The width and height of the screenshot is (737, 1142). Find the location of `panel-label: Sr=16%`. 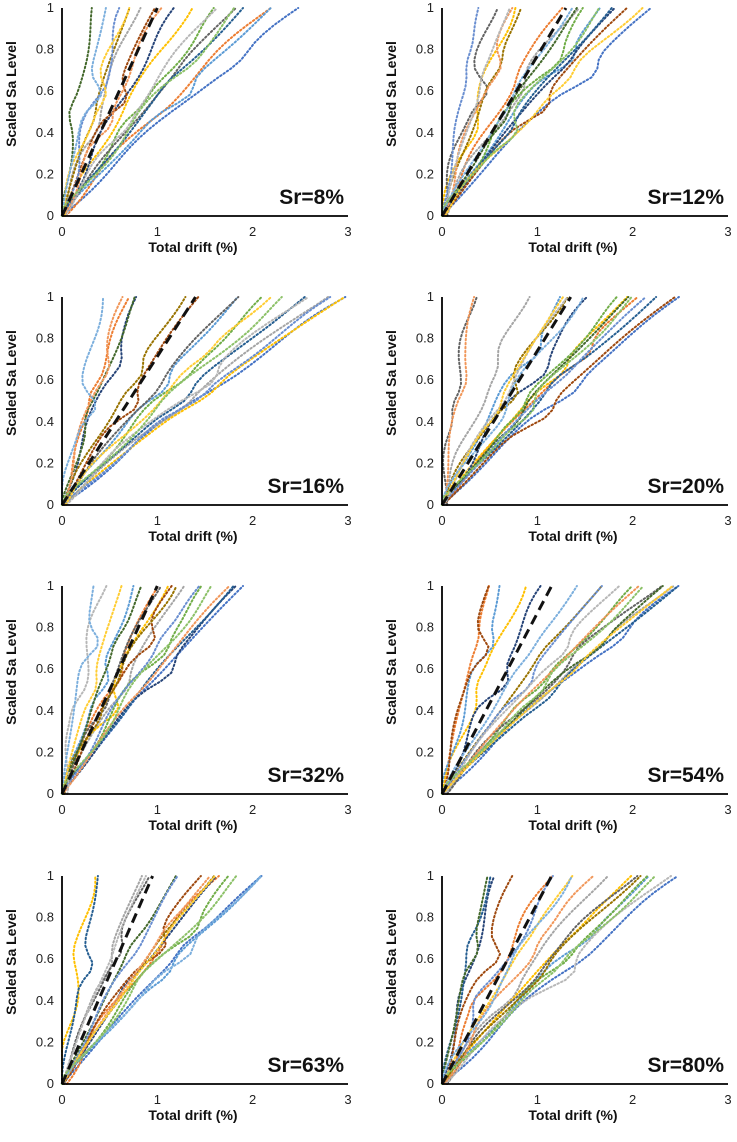

panel-label: Sr=16% is located at coordinates (306, 486).